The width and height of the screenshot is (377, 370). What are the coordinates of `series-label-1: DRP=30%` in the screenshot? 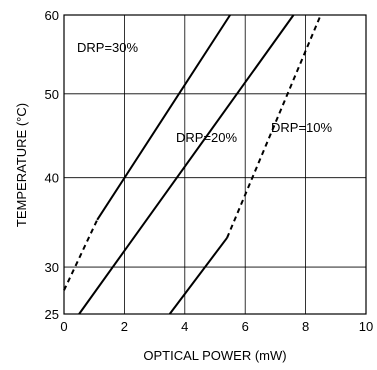 It's located at (107, 47).